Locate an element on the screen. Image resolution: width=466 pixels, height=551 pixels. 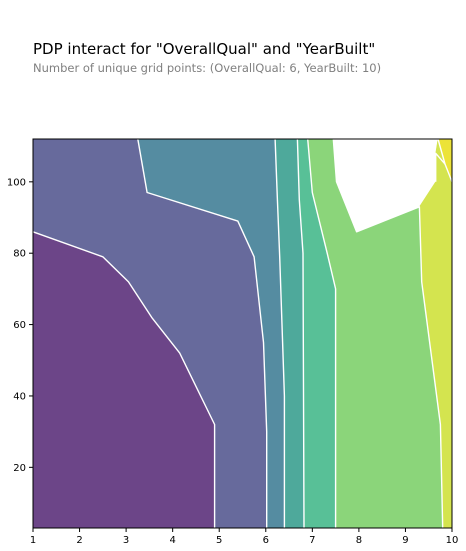
x-tick-label: 4 is located at coordinates (172, 540).